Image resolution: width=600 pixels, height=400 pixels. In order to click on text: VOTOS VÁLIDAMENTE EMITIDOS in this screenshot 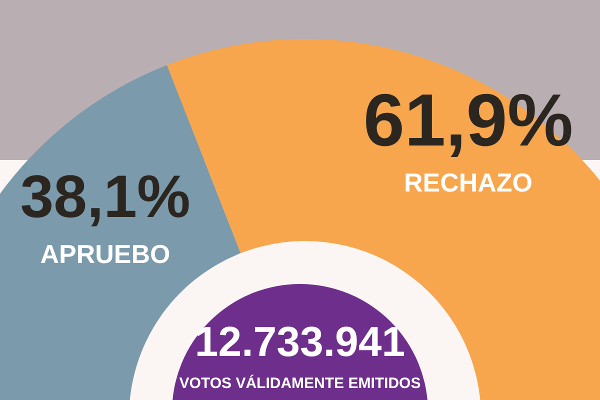, I will do `click(300, 383)`.